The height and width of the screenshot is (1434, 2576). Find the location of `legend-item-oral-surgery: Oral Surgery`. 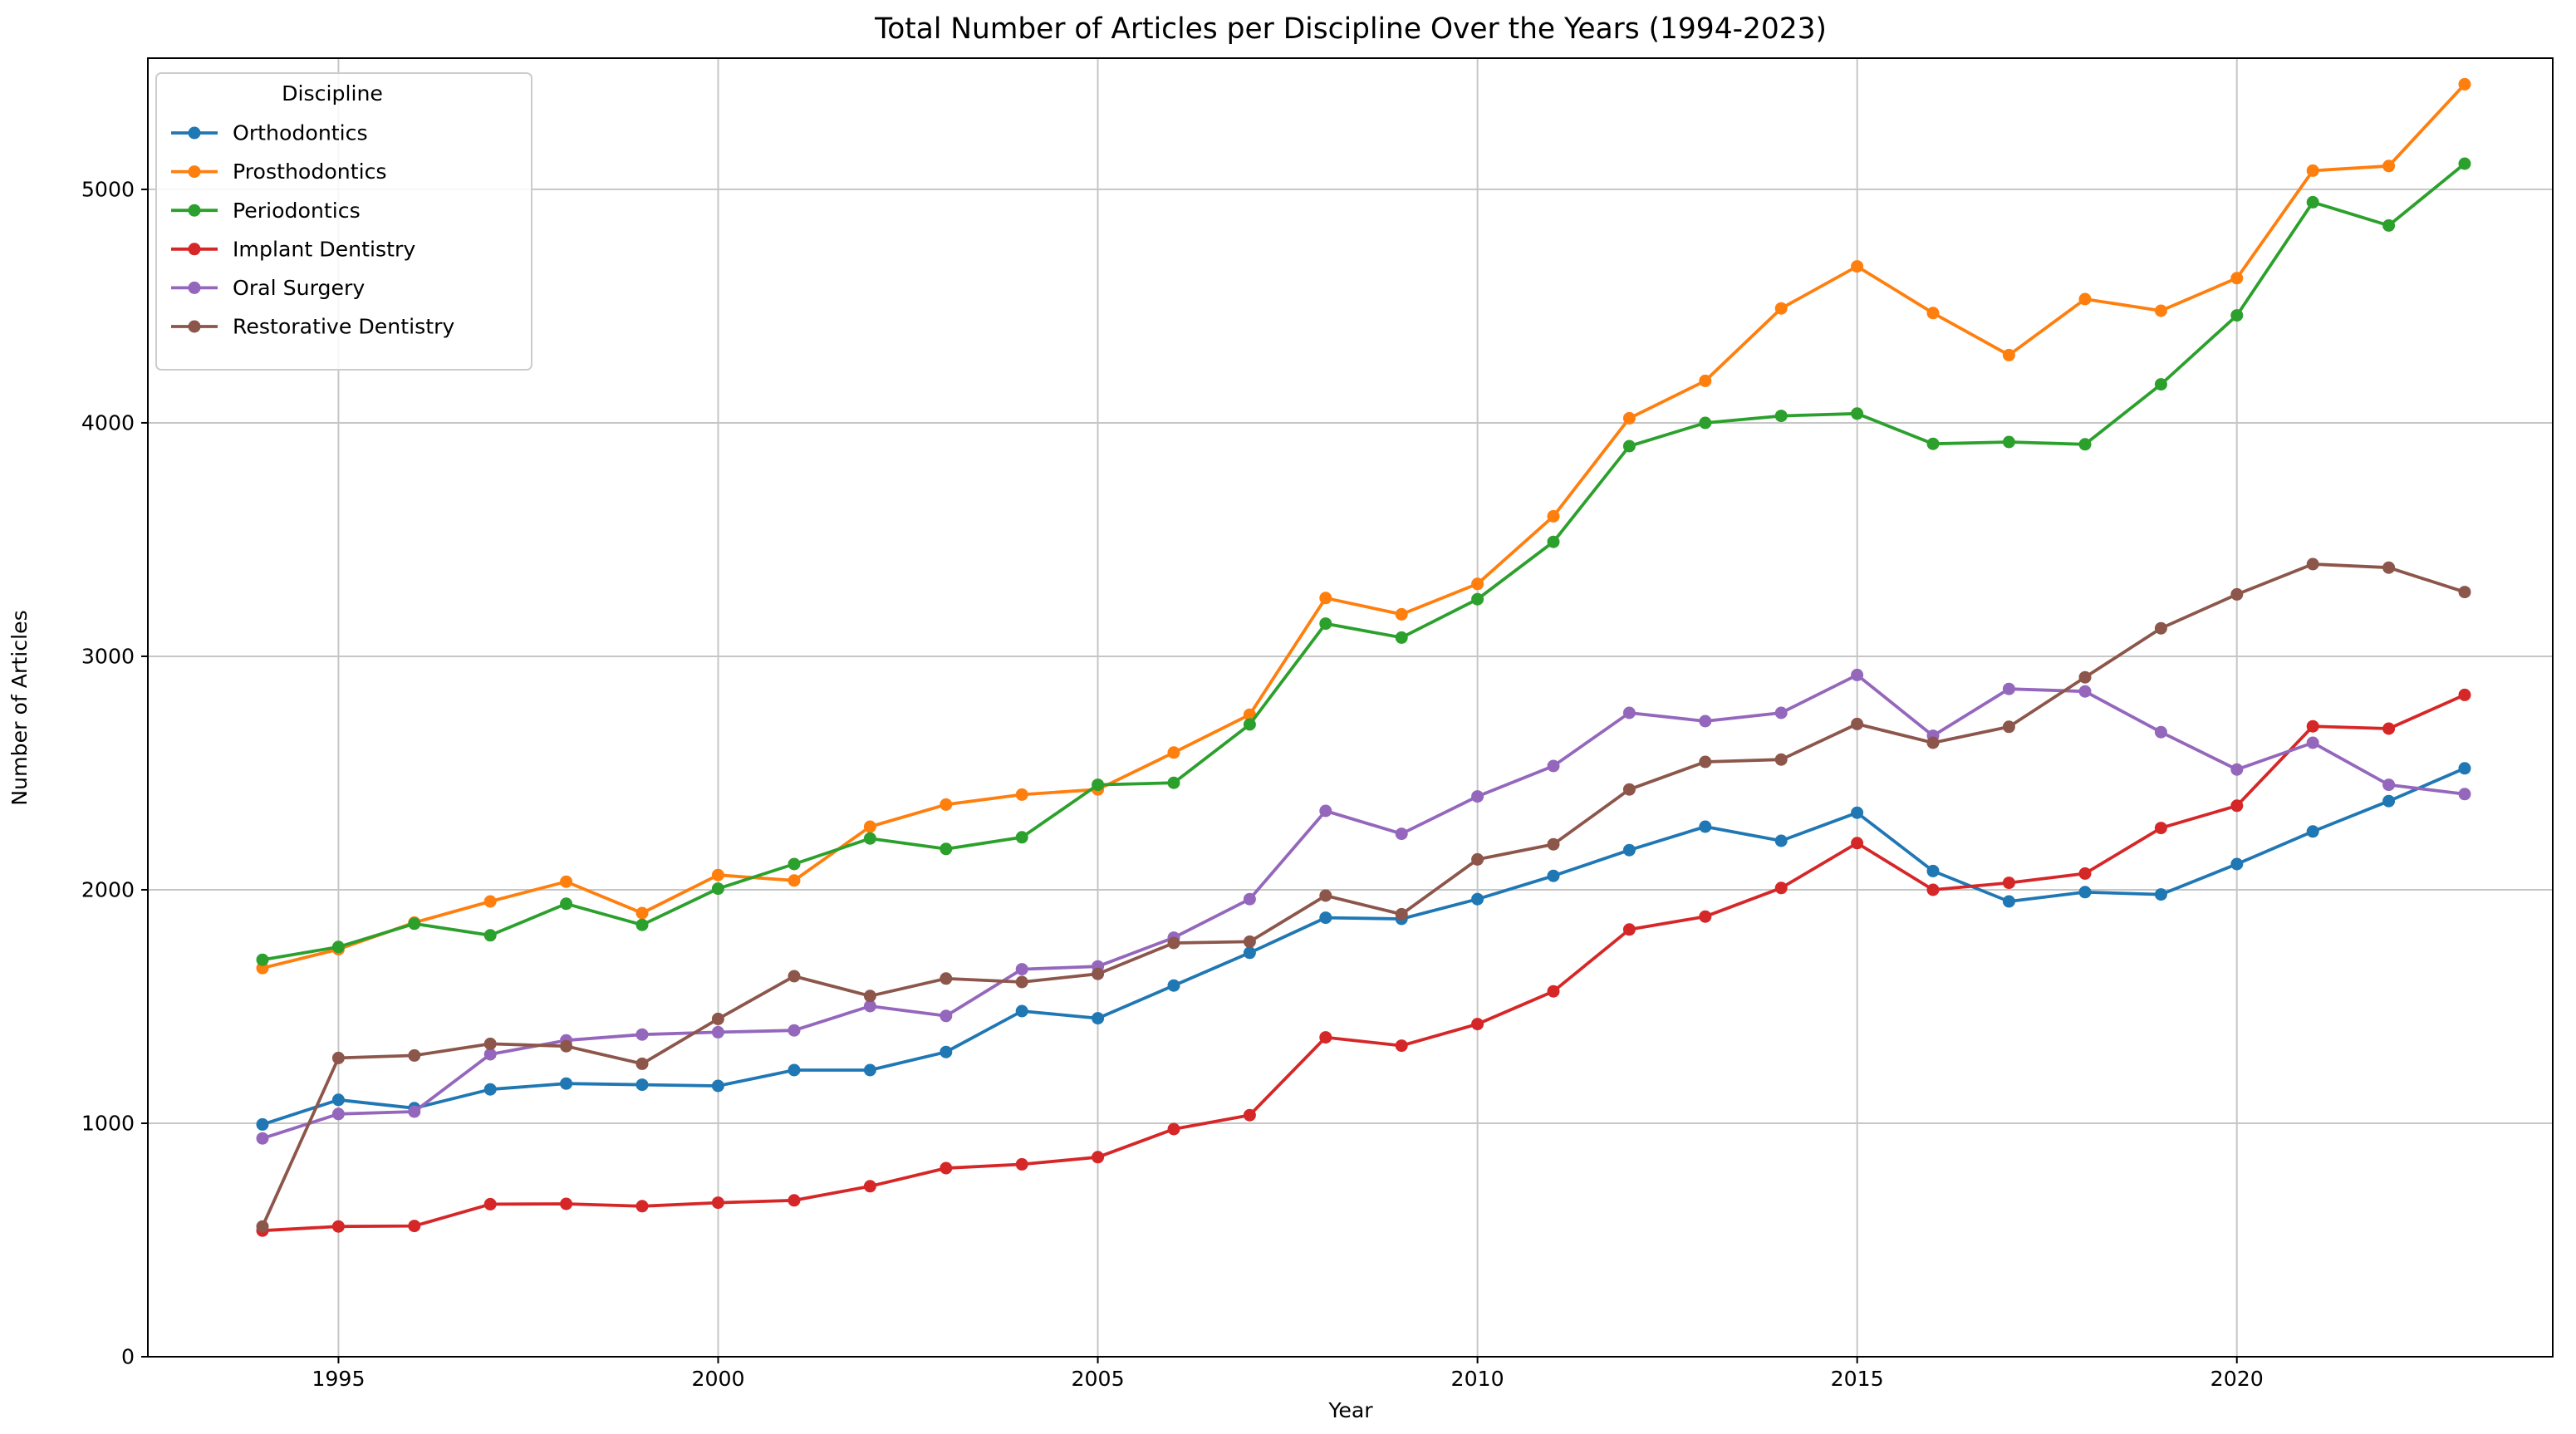

legend-item-oral-surgery: Oral Surgery is located at coordinates (268, 288).